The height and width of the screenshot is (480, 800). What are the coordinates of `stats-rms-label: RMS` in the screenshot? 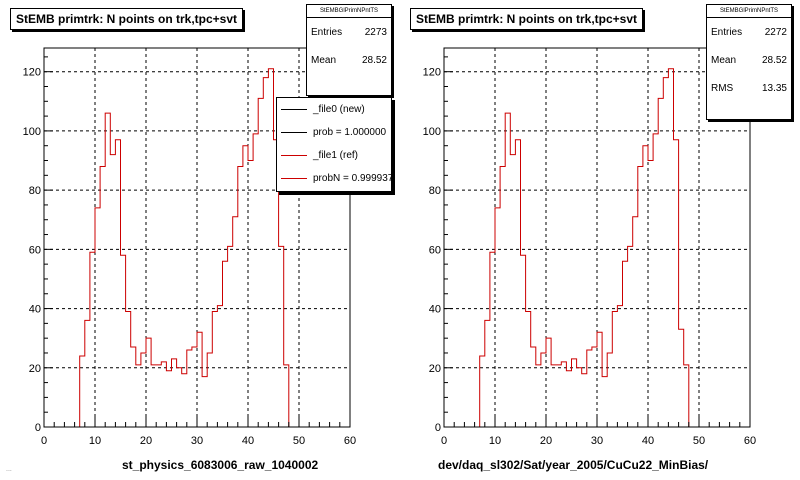 It's located at (722, 88).